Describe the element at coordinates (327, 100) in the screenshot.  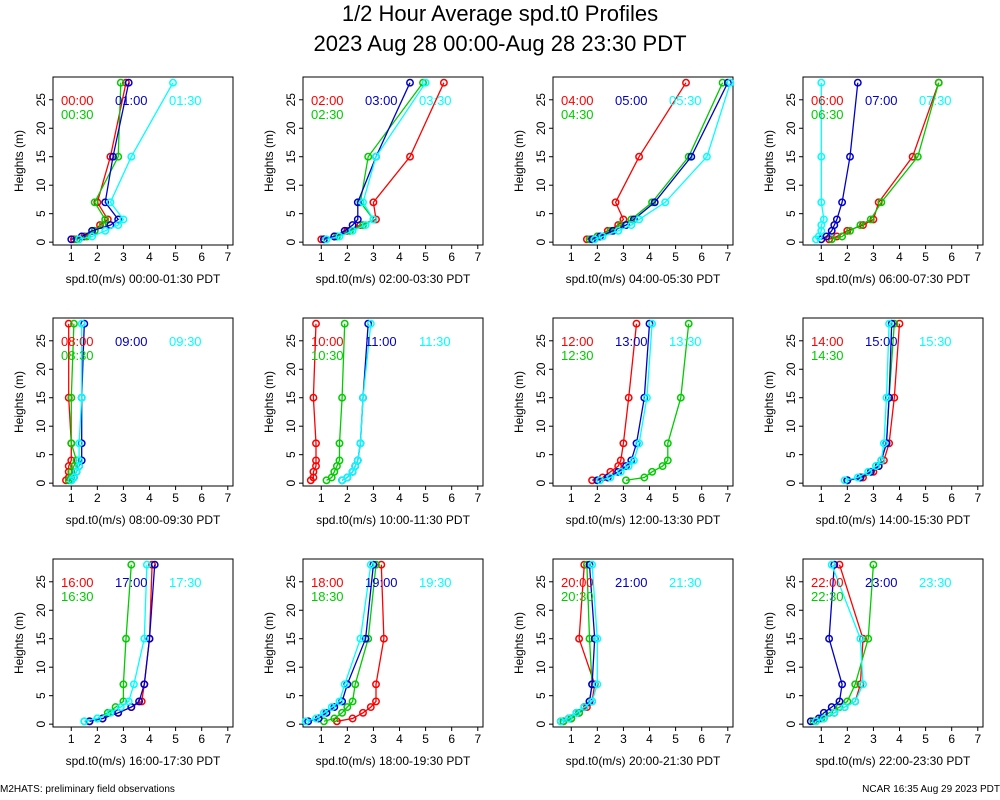
I see `legend-label: 02:00` at that location.